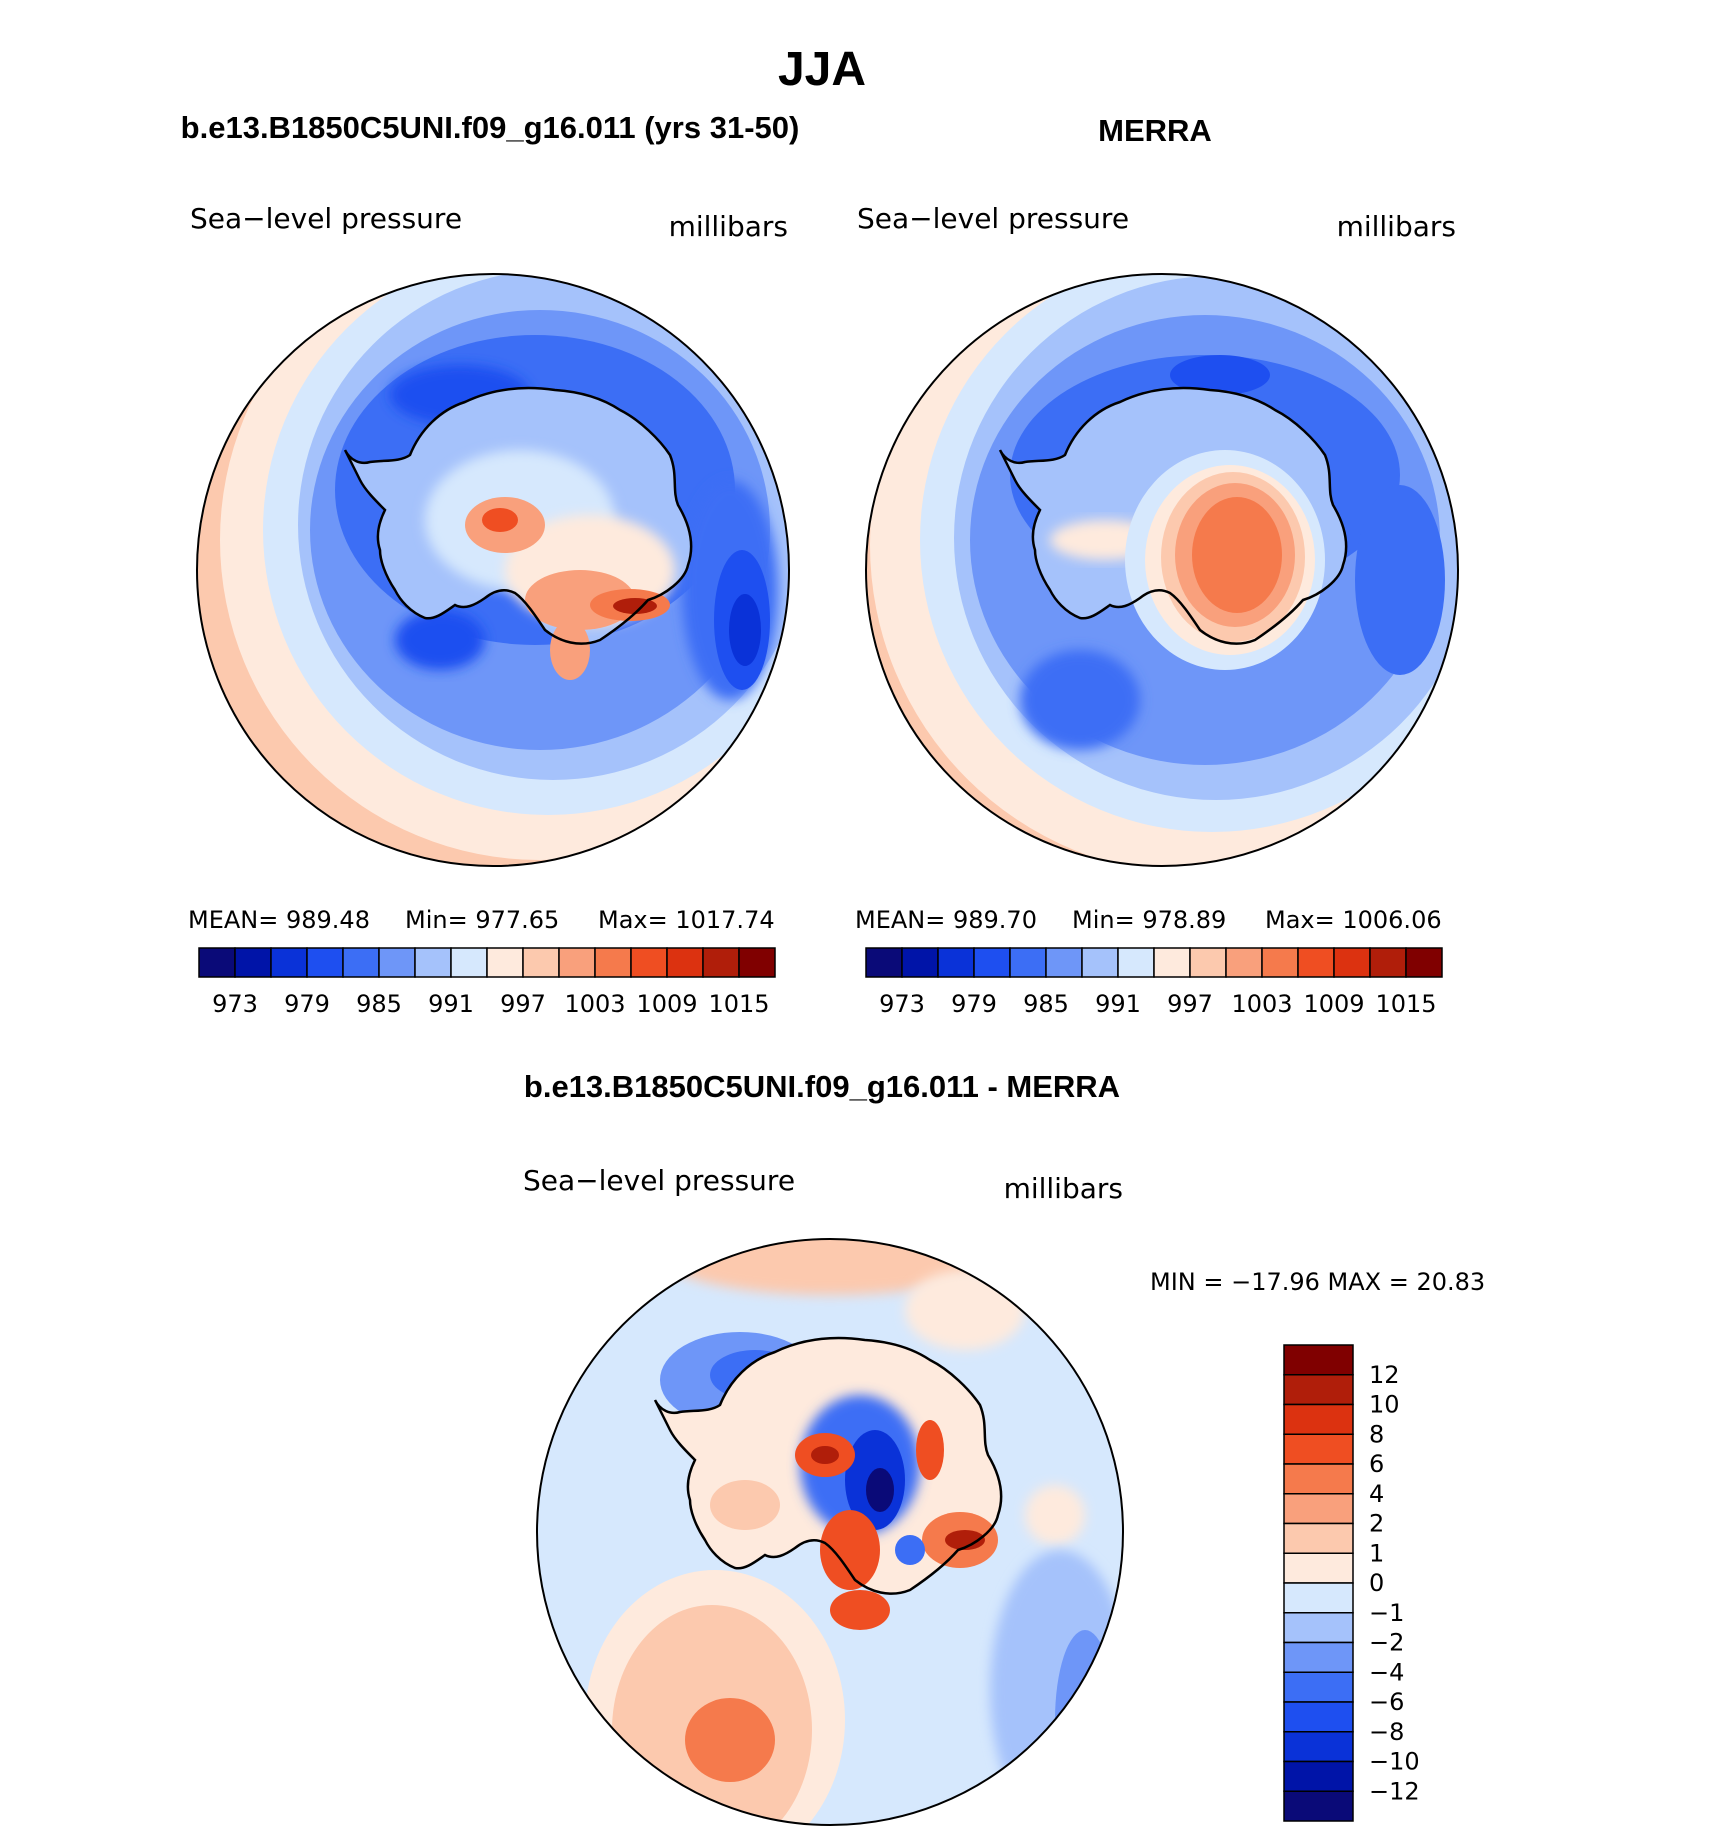  I want to click on panel-a-heading: b.e13.B1850C5UNI.f09_g16.011 (yrs 31-50), so click(490, 127).